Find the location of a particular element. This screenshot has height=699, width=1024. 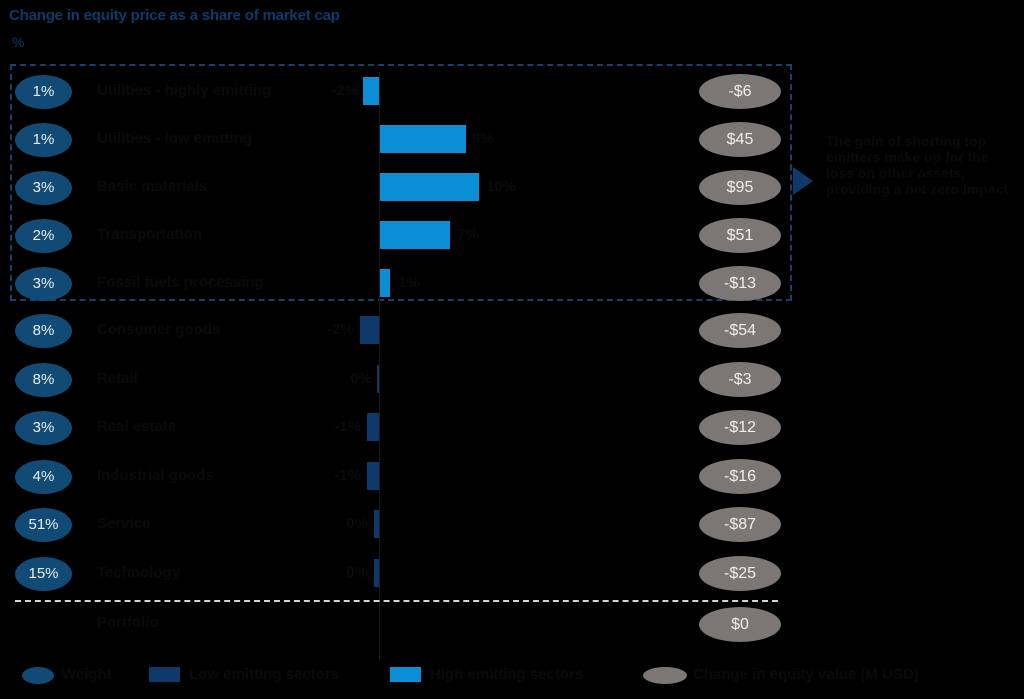

chart-row: 3% Basic materials 10% $95 is located at coordinates (512, 188).